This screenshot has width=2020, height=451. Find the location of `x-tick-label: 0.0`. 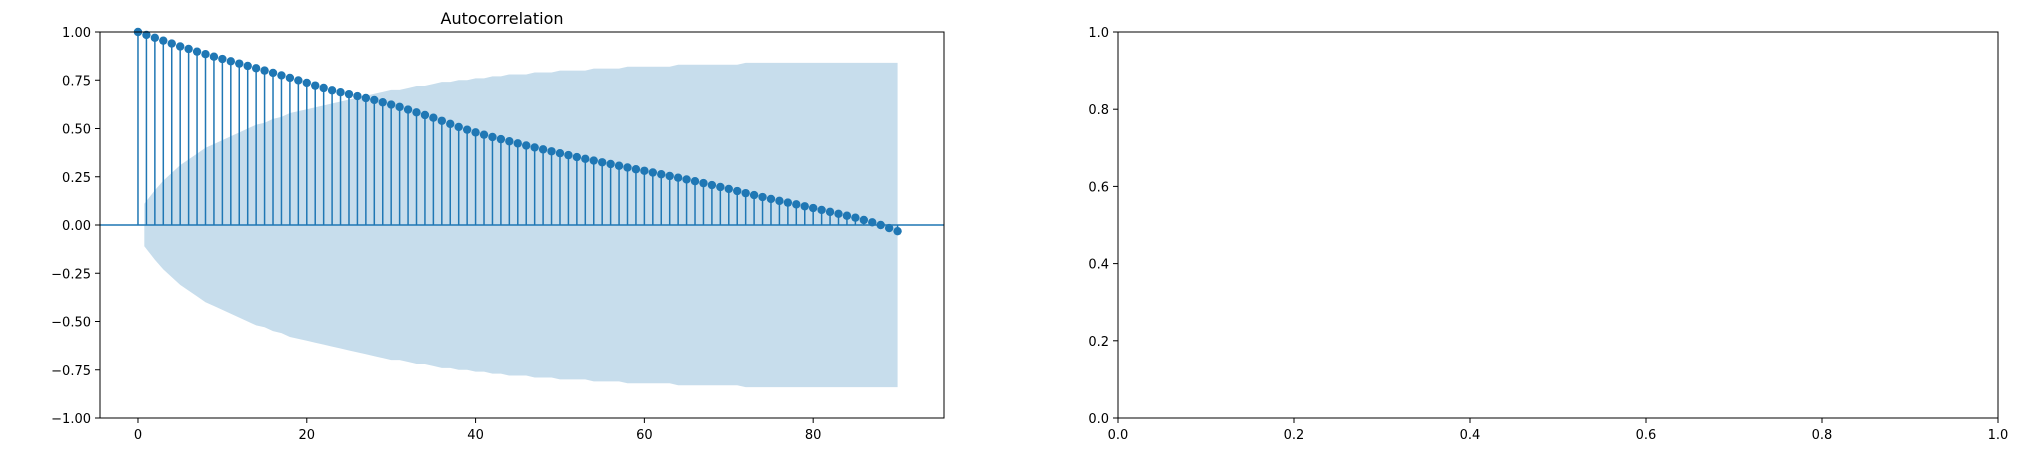

x-tick-label: 0.0 is located at coordinates (1118, 435).